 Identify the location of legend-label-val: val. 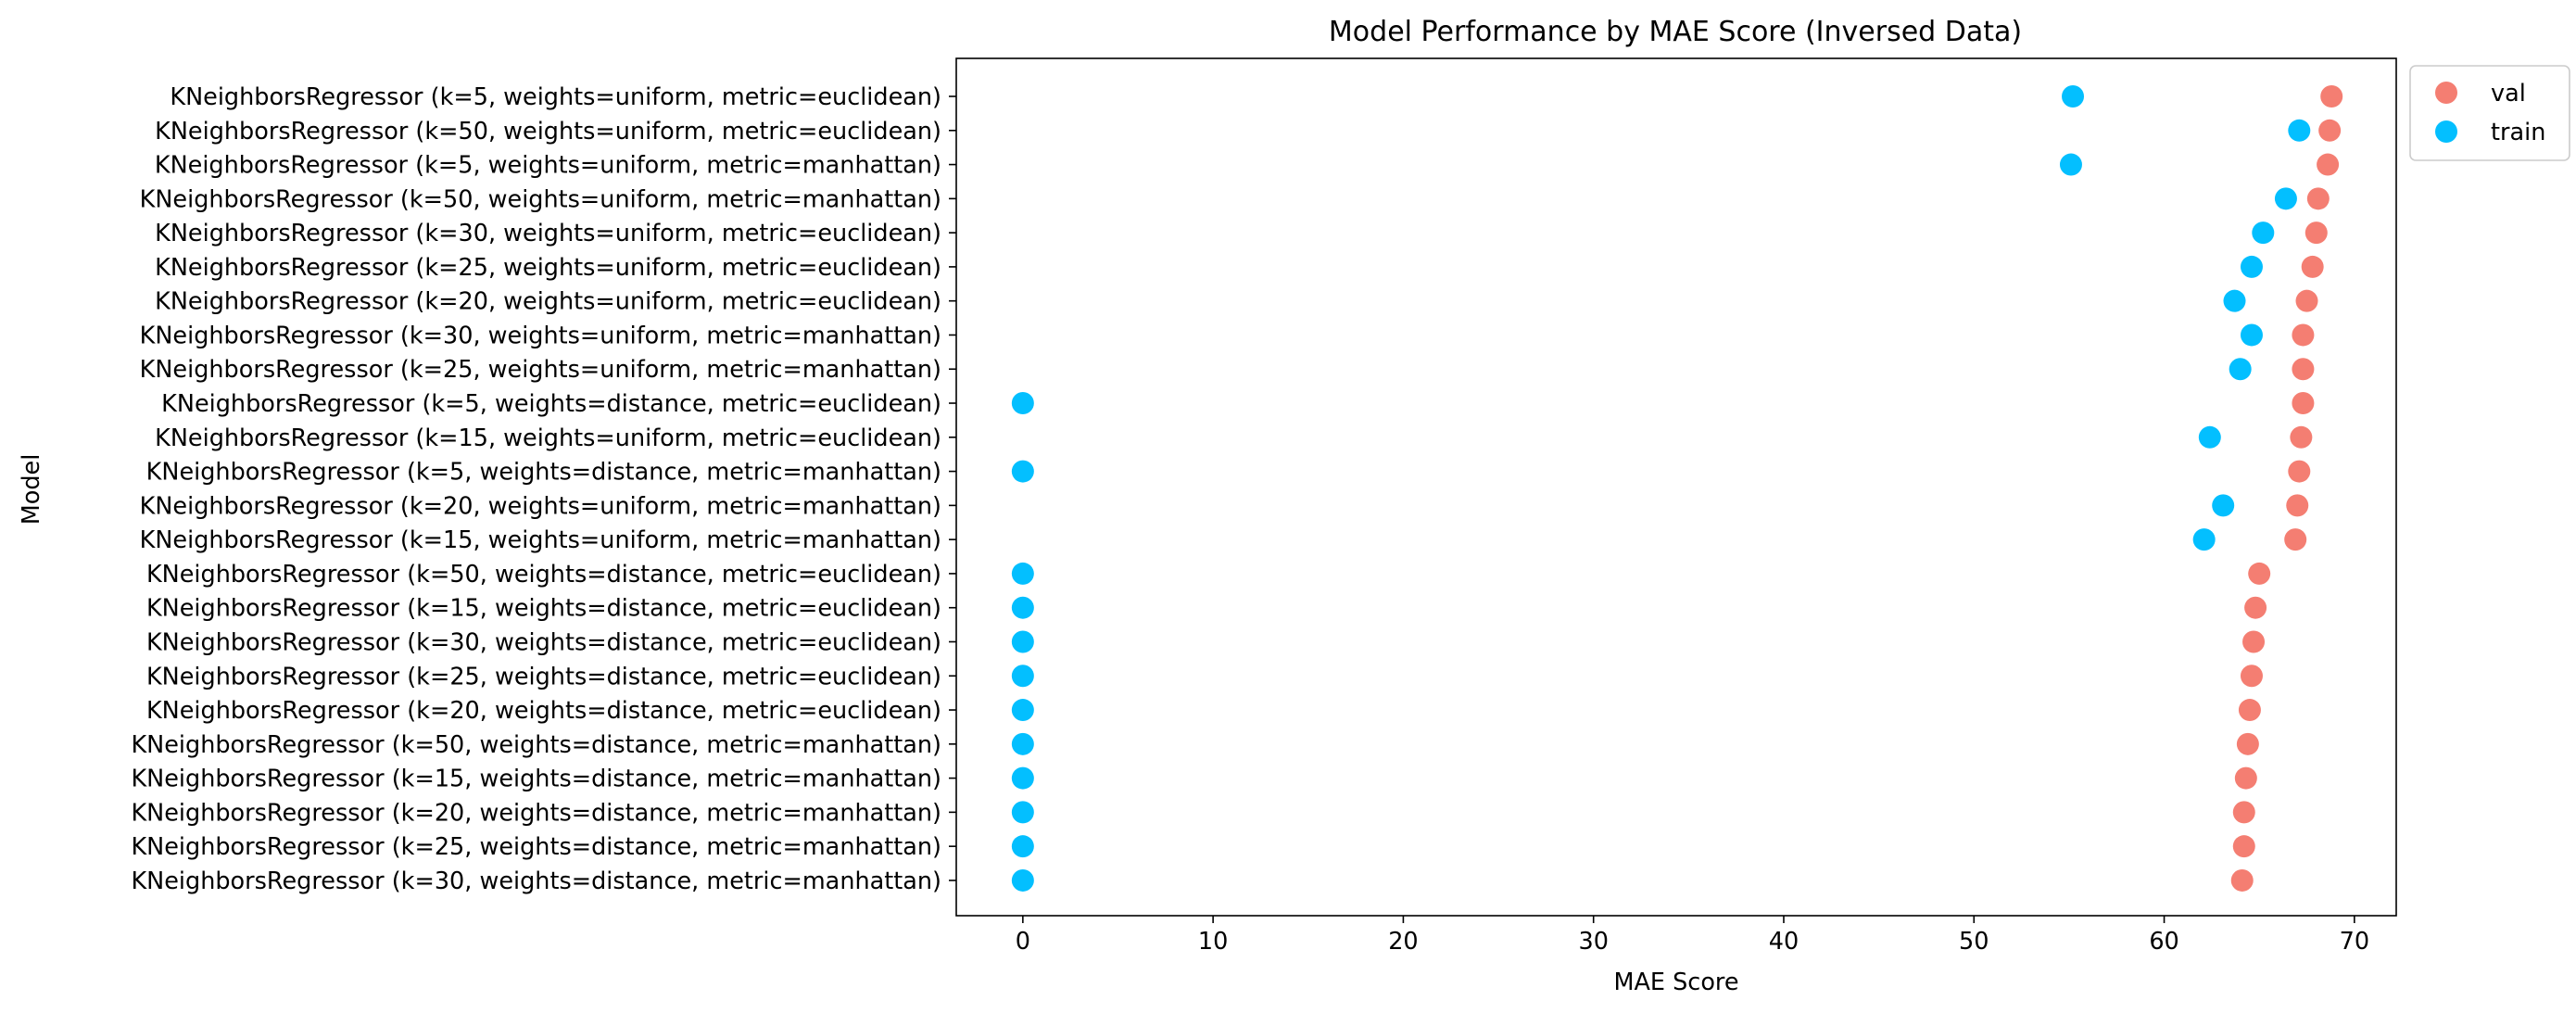
(2508, 94).